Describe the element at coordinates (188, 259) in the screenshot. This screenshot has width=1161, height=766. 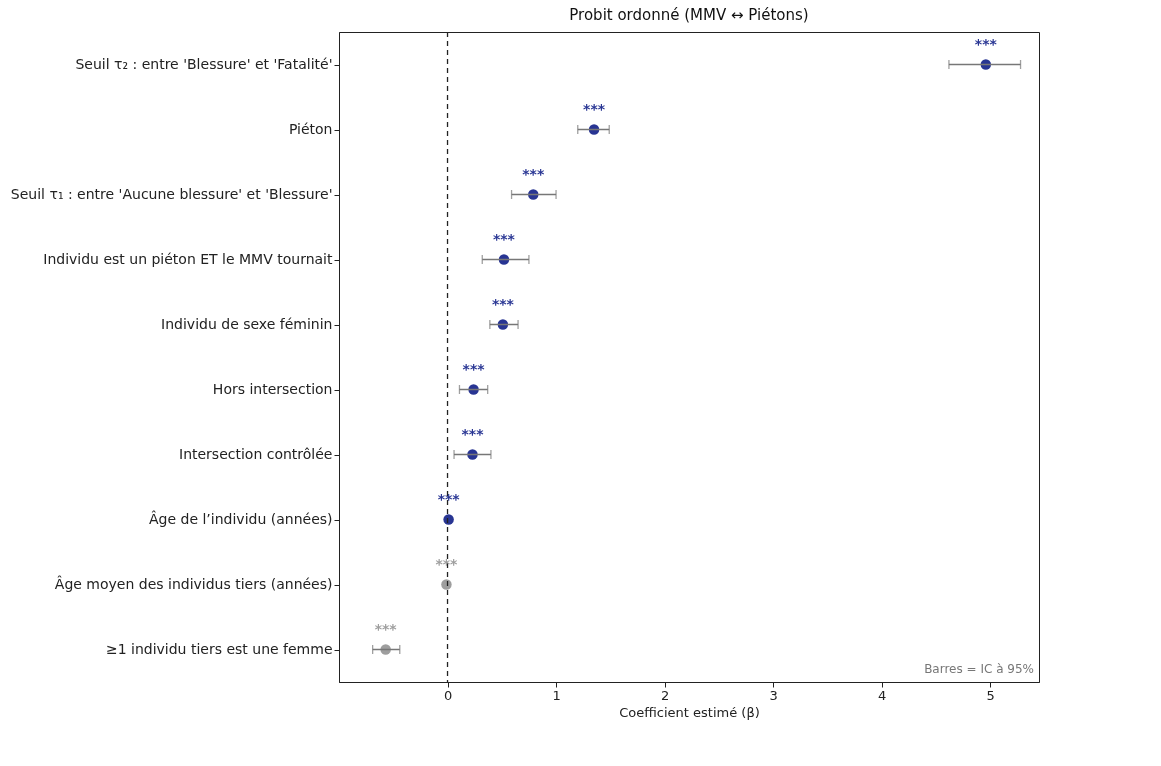
I see `y-tick-label: Individu est un piéton ET le MMV tournait` at that location.